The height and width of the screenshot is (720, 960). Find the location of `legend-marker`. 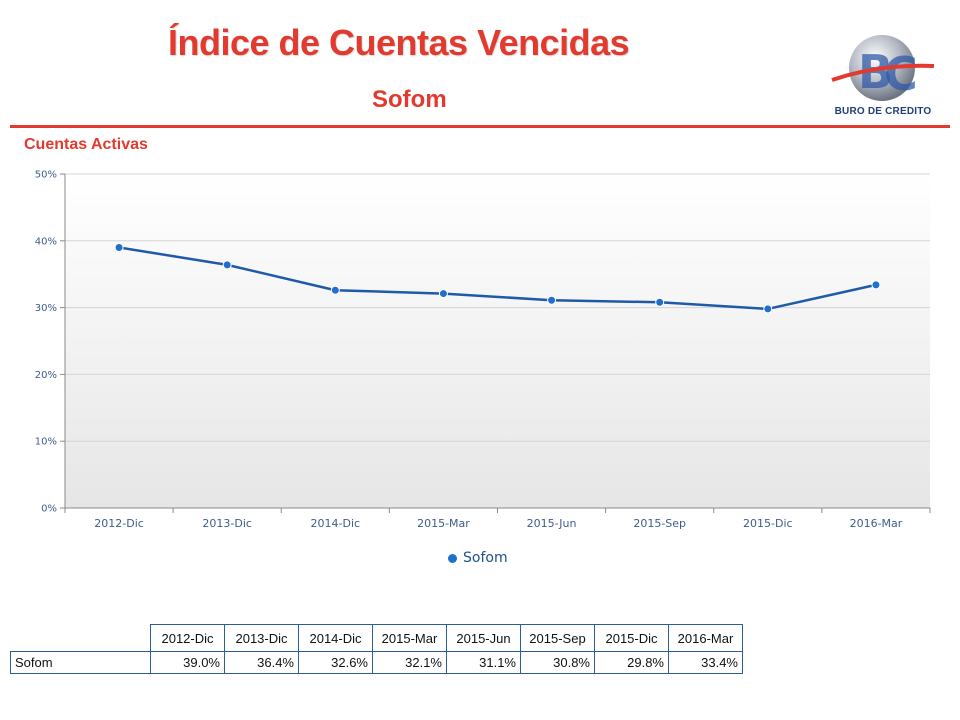

legend-marker is located at coordinates (452, 558).